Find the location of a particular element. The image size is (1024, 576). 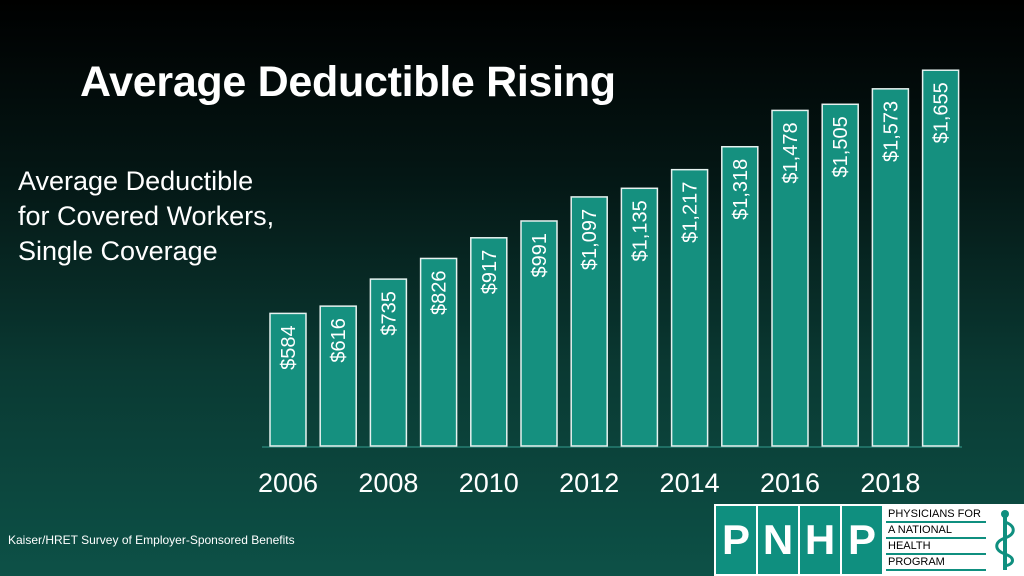

subtitle-line: Average Deductible is located at coordinates (136, 181).